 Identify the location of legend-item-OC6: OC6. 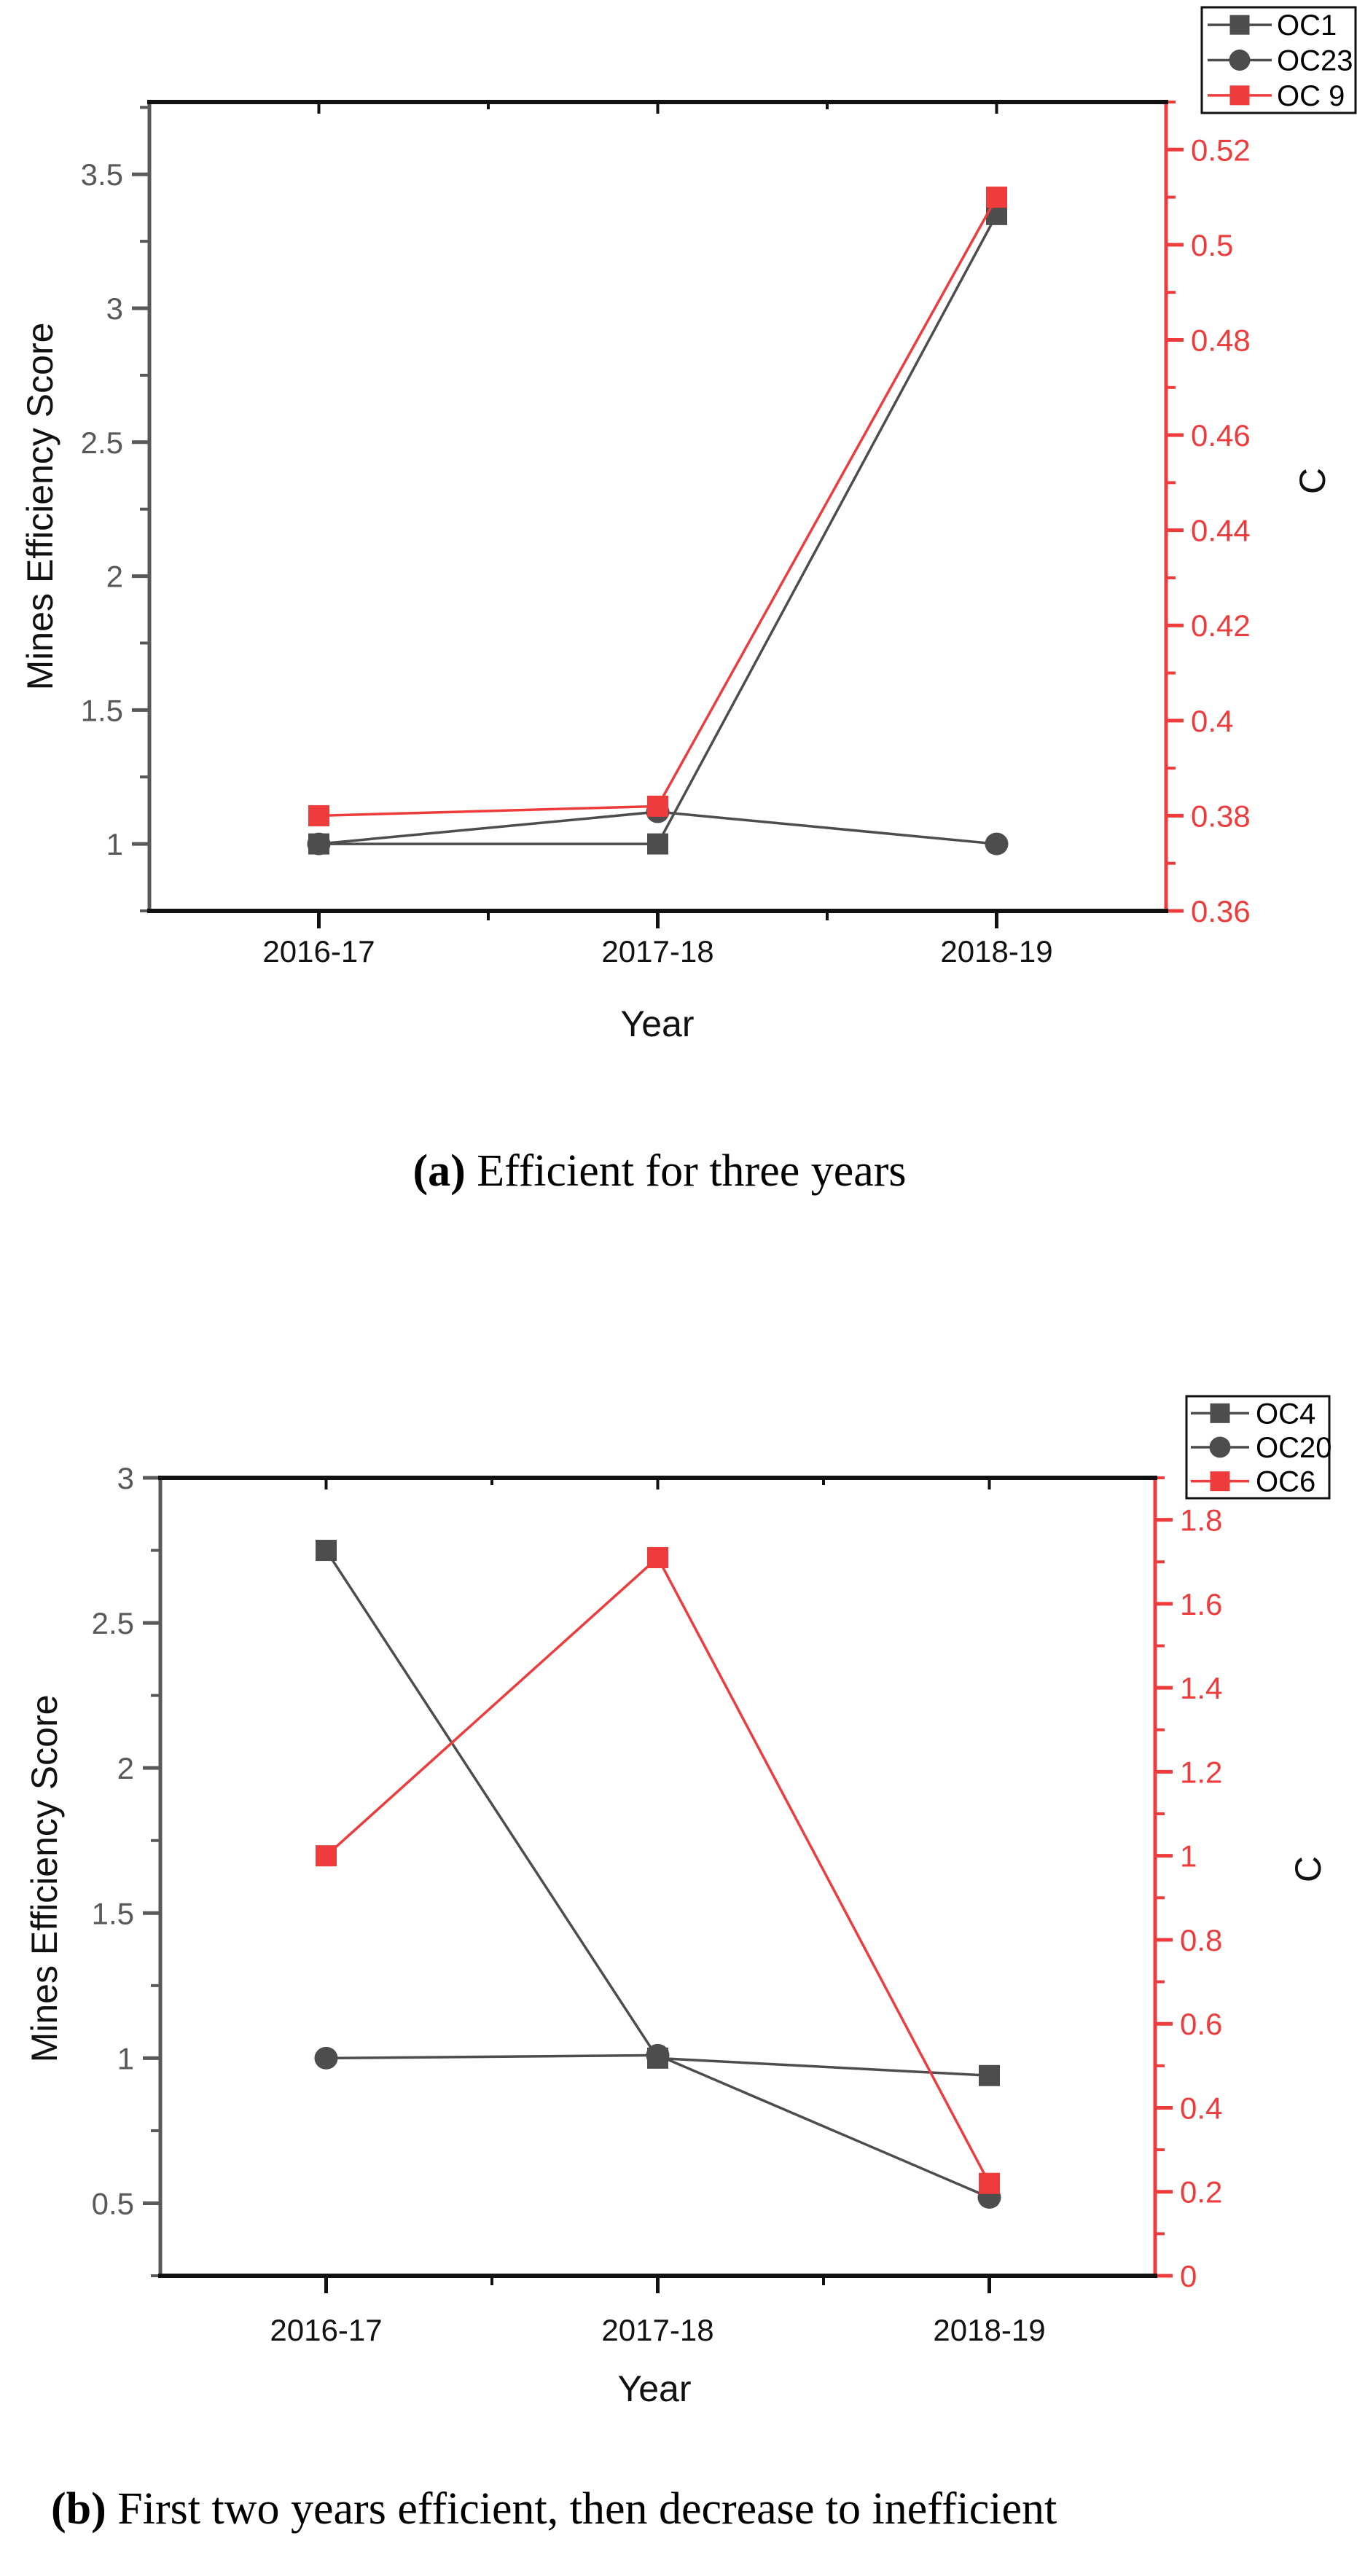
(1253, 1482).